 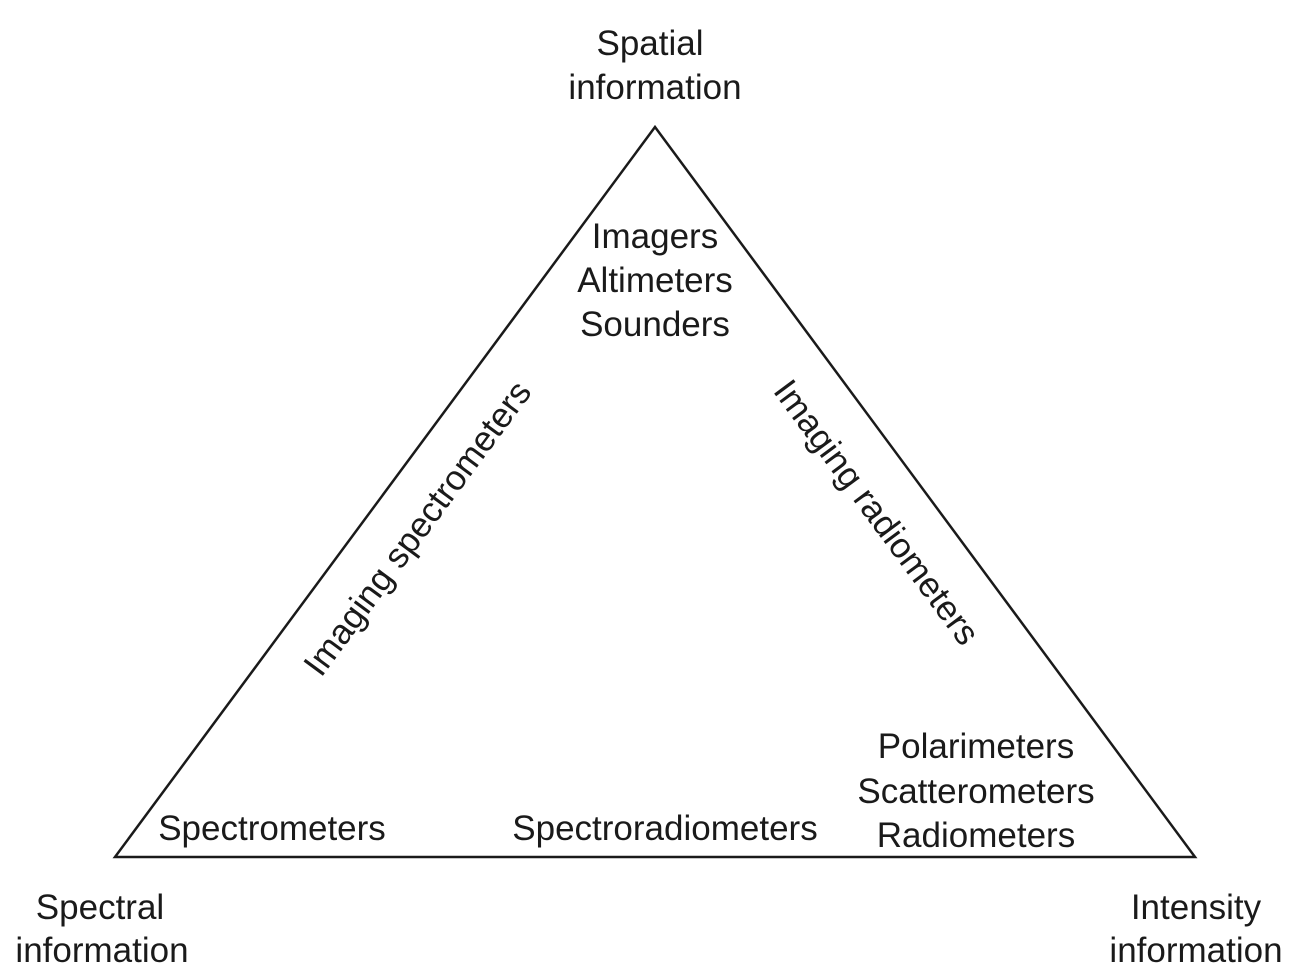 I want to click on edge-label-imaging-spectrometers: Imaging spectrometers, so click(x=417, y=528).